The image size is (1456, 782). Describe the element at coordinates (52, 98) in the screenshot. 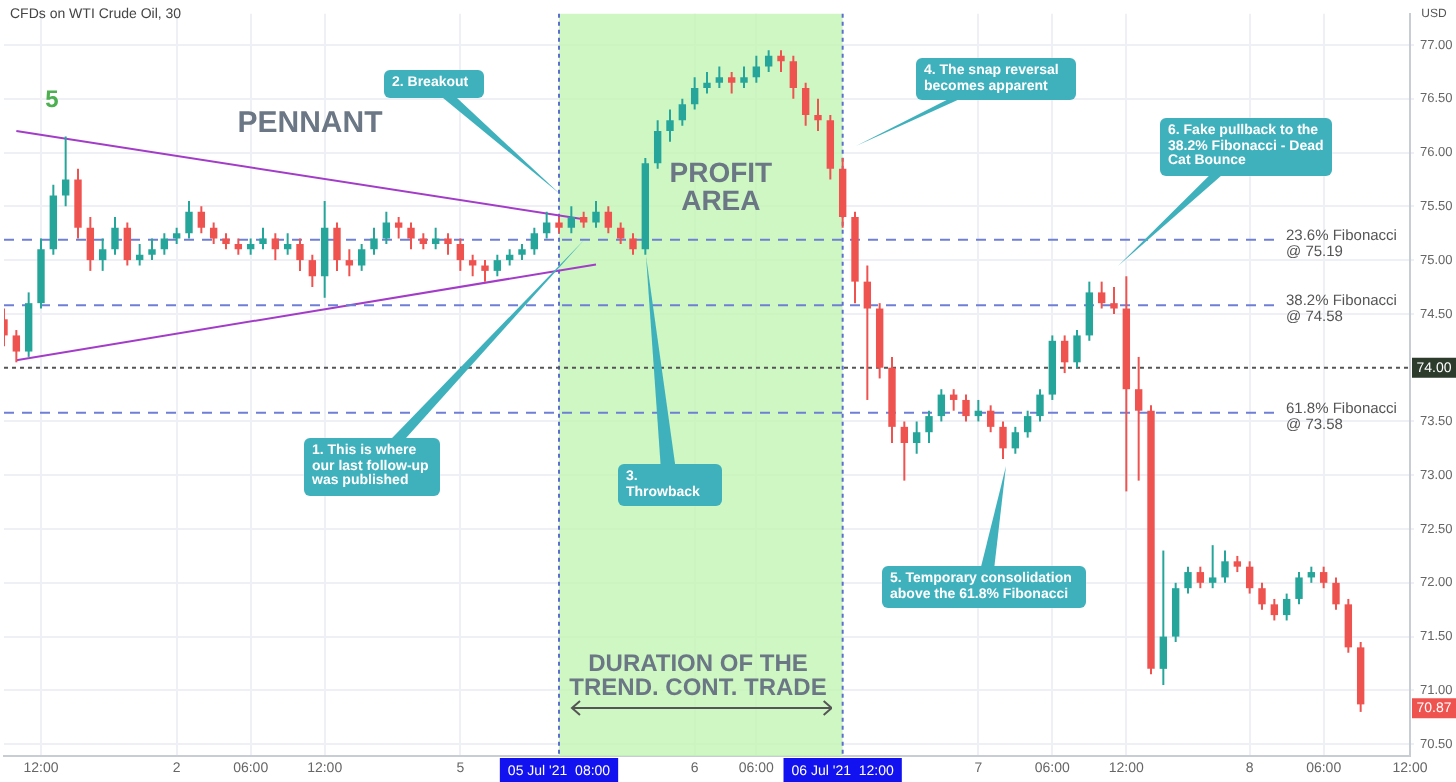

I see `annotation: 5` at that location.